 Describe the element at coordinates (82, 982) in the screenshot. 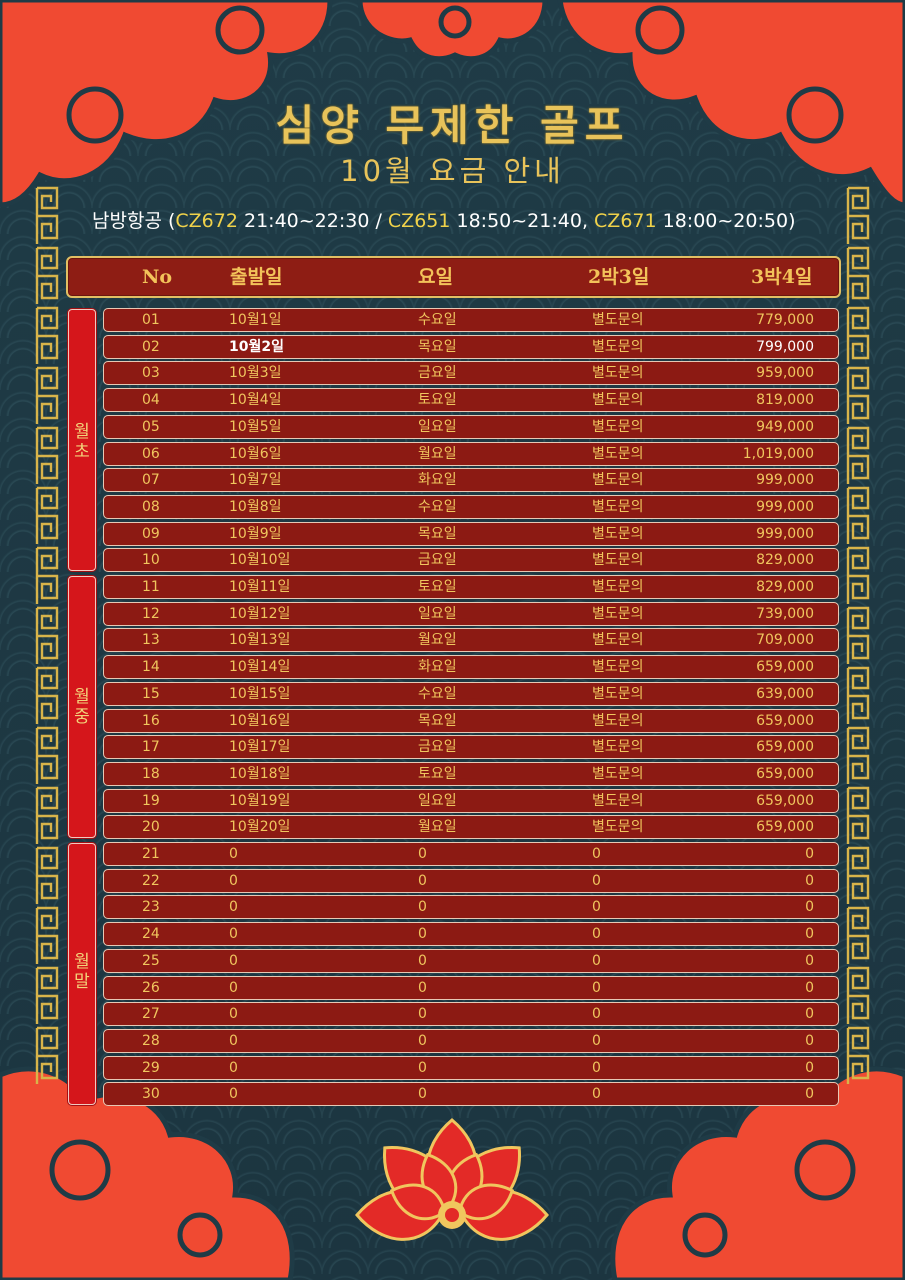

I see `period-late-label-2: 말` at that location.